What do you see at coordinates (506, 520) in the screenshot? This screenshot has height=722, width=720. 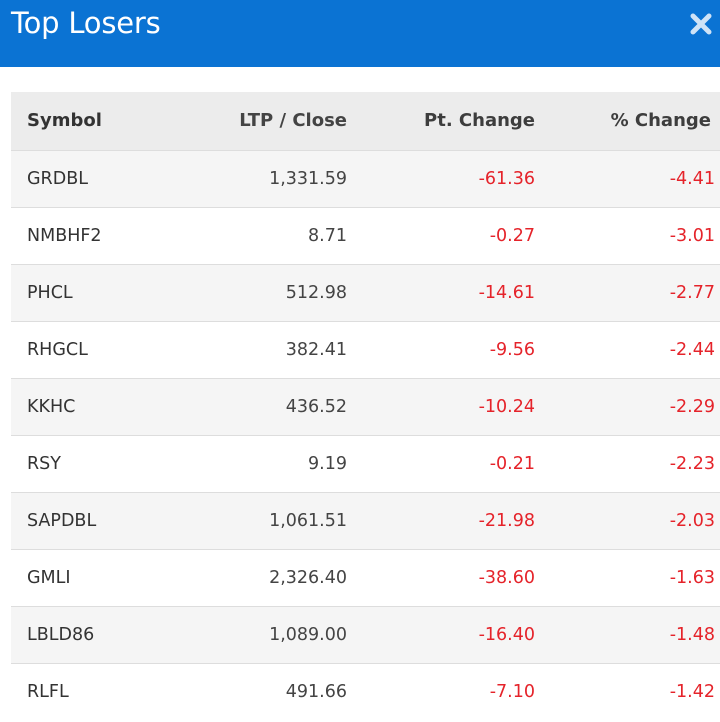 I see `cell-pt-change: -21.98` at bounding box center [506, 520].